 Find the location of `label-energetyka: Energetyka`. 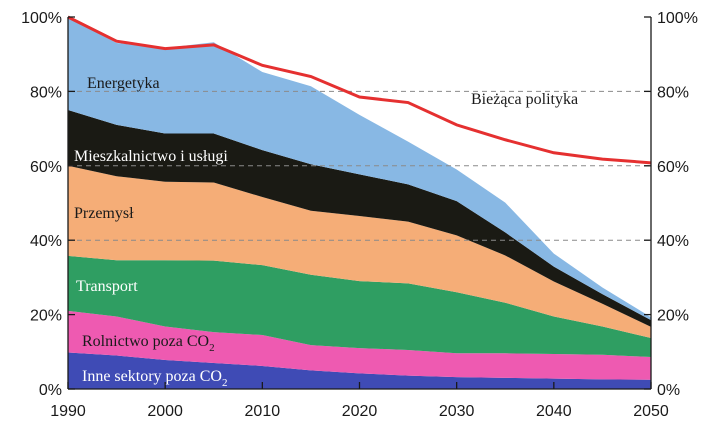

label-energetyka: Energetyka is located at coordinates (123, 83).